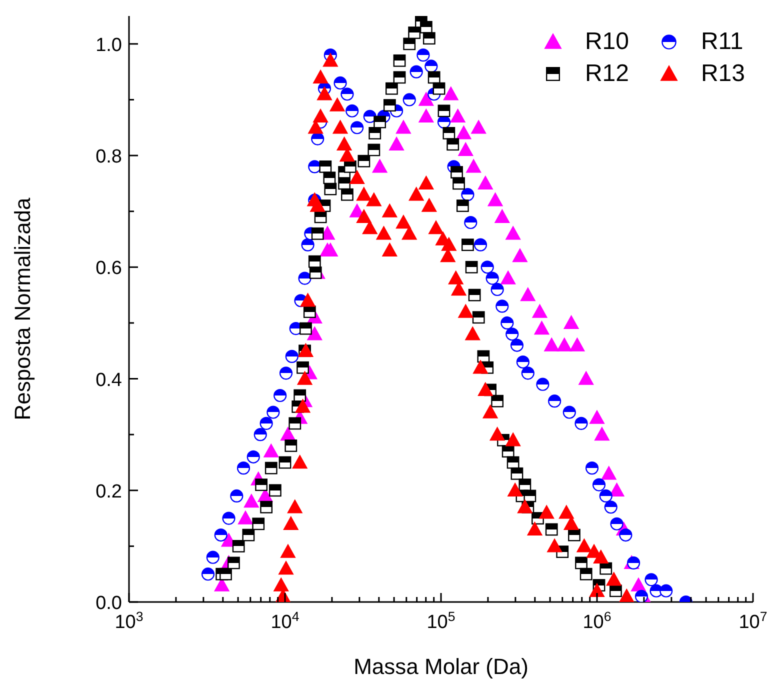 The width and height of the screenshot is (779, 688). Describe the element at coordinates (22, 308) in the screenshot. I see `y-axis-title: Resposta Normalizada` at that location.